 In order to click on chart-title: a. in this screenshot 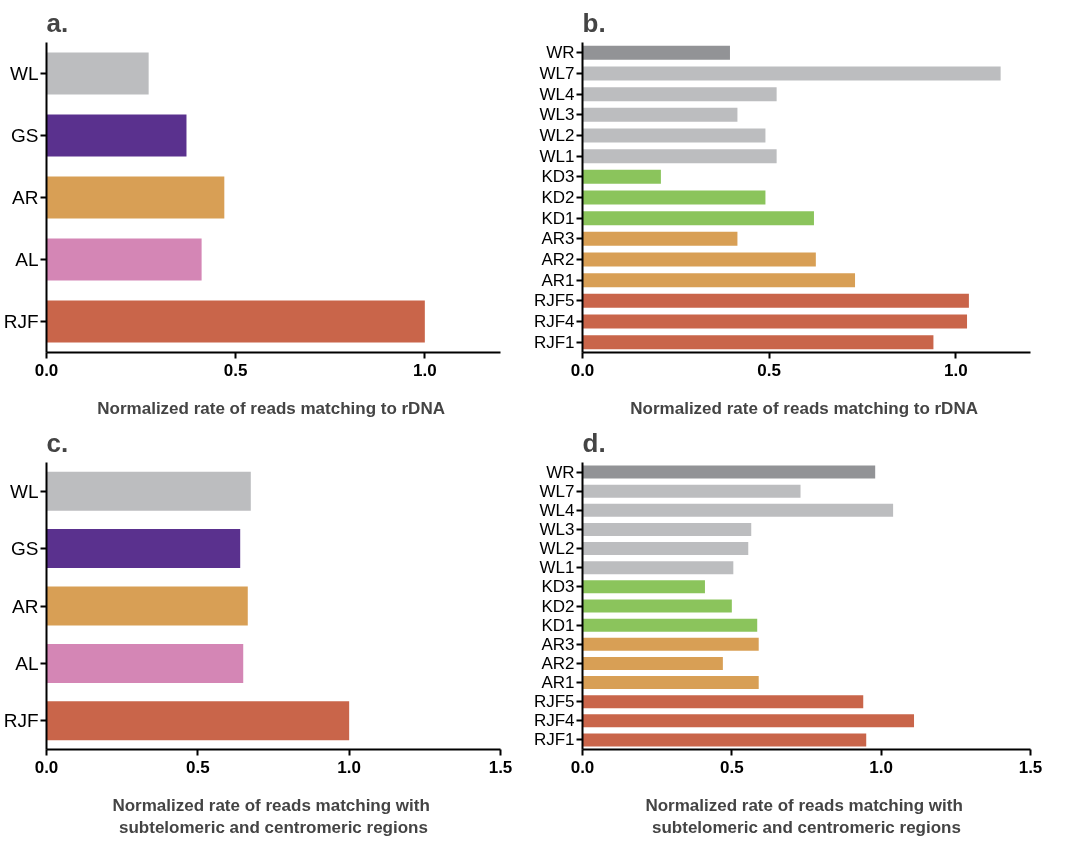, I will do `click(57, 22)`.